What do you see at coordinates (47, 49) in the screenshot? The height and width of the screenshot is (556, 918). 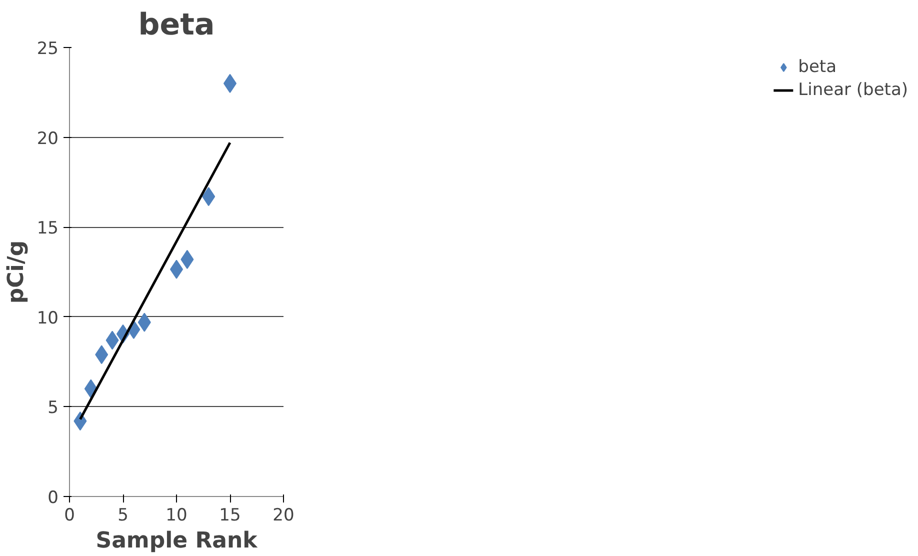 I see `y-tick-label: 25` at bounding box center [47, 49].